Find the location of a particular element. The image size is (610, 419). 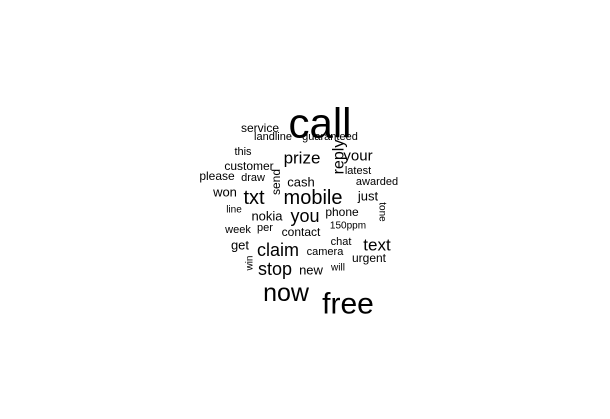

word-text: text is located at coordinates (377, 245).